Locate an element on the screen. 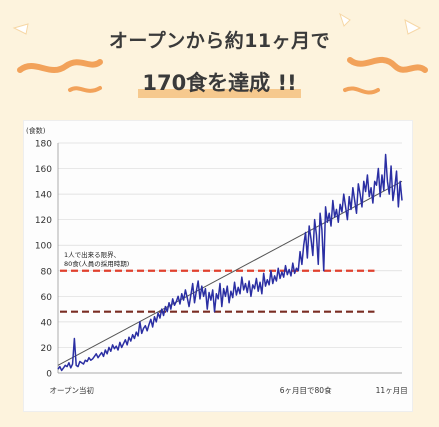  y-tick-label: 120 is located at coordinates (43, 221).